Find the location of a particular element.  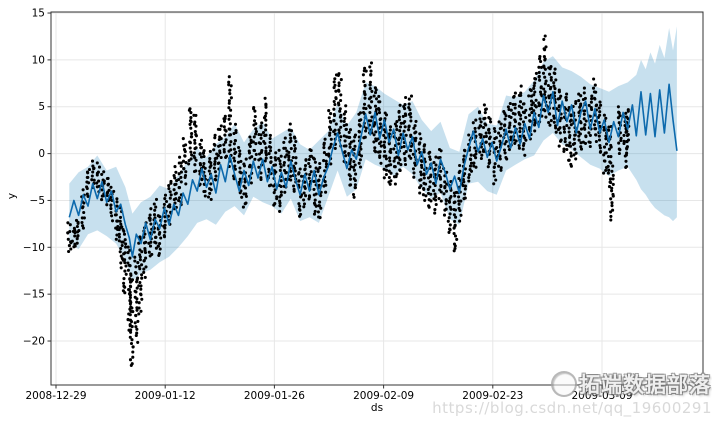

y-axis-label: y is located at coordinates (12, 196).